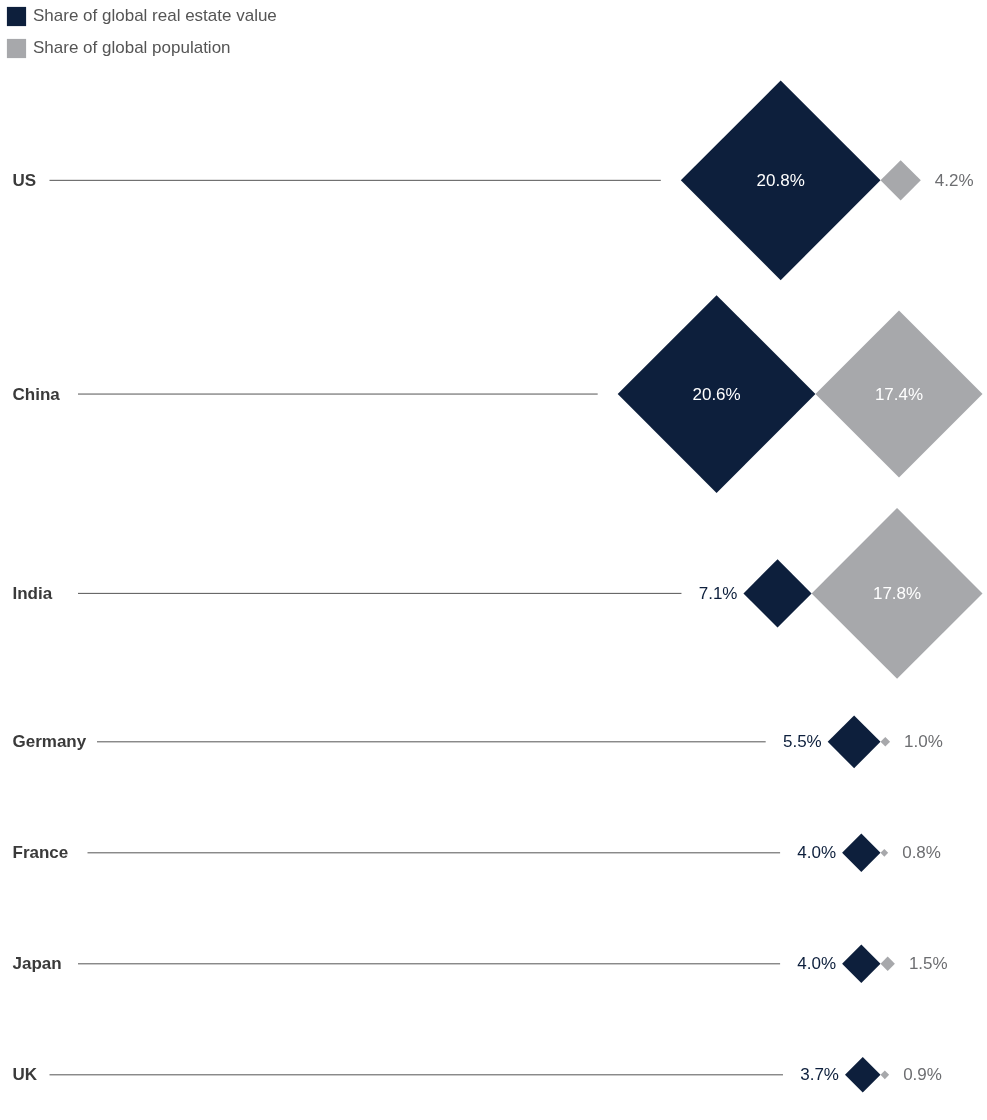 The width and height of the screenshot is (987, 1120). Describe the element at coordinates (928, 964) in the screenshot. I see `data-label: 1.5%` at that location.